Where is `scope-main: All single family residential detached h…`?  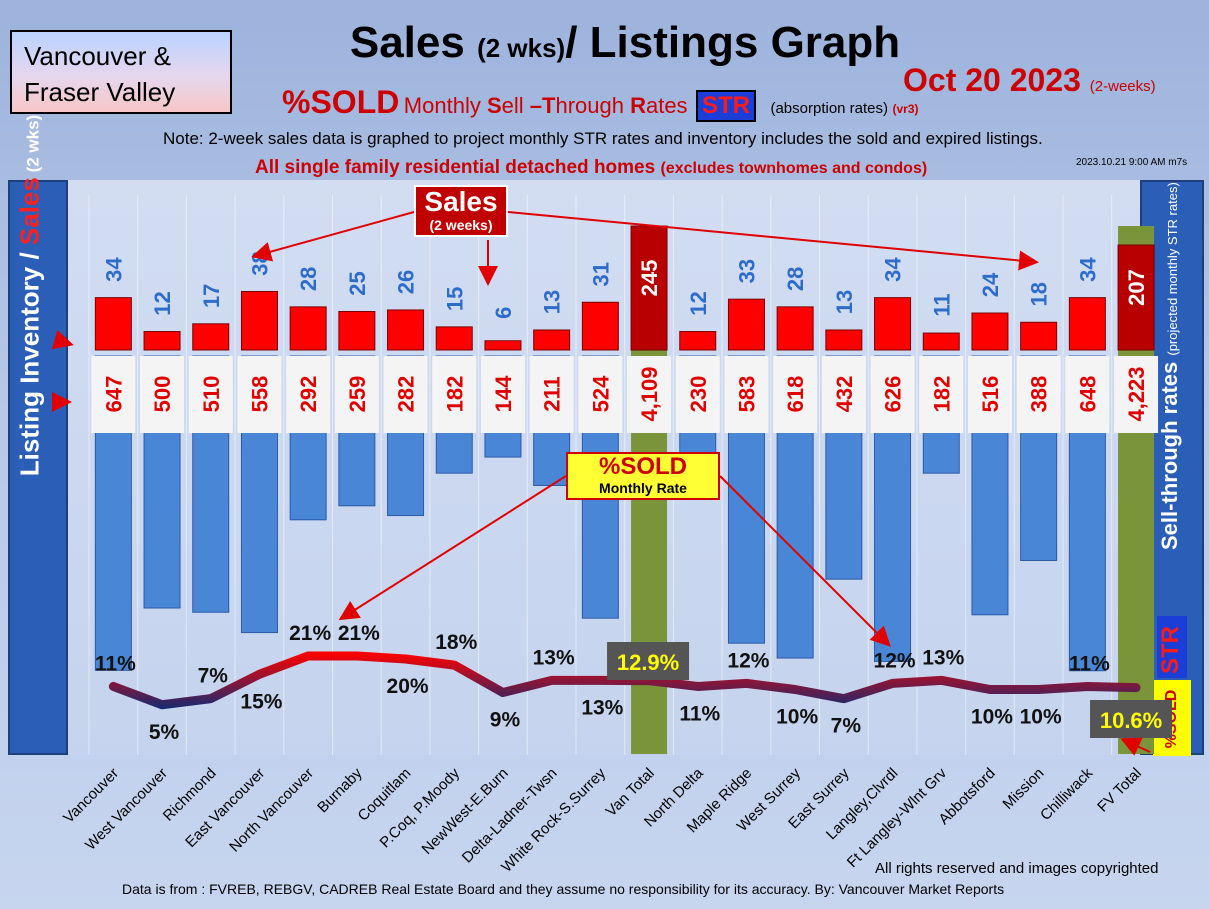 scope-main: All single family residential detached h… is located at coordinates (458, 167).